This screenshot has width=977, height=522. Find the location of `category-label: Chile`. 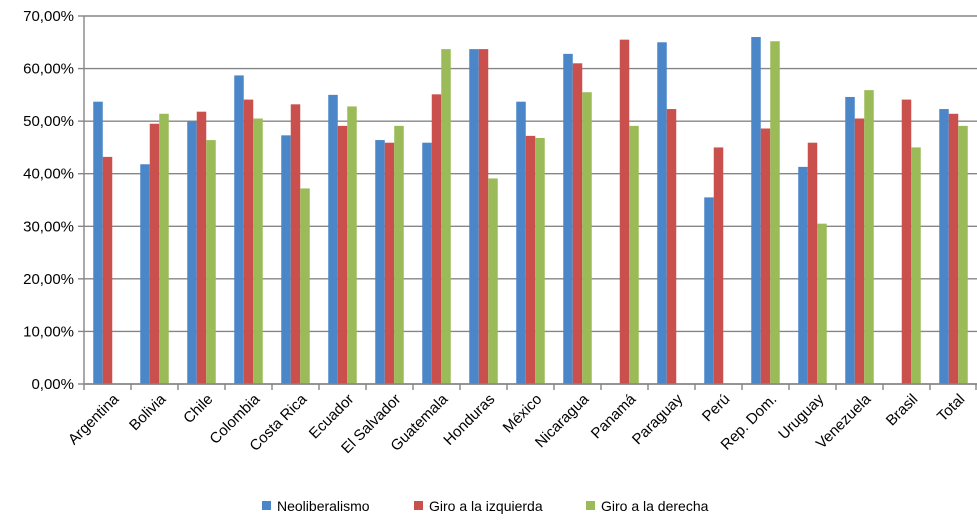

category-label: Chile is located at coordinates (198, 409).